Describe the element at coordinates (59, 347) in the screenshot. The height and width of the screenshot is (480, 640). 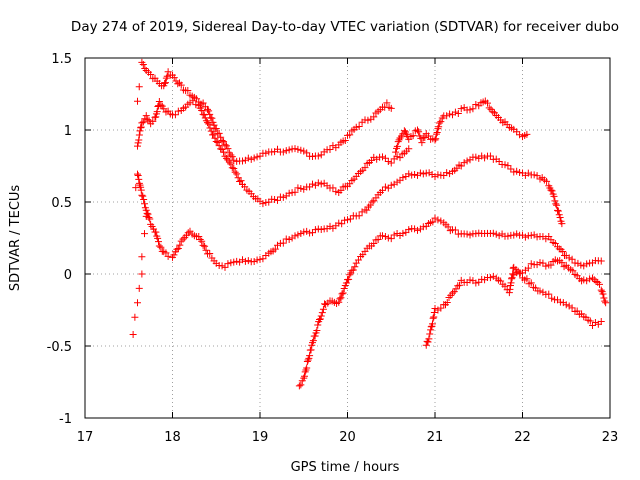
I see `y-tick-label: -0.5` at that location.